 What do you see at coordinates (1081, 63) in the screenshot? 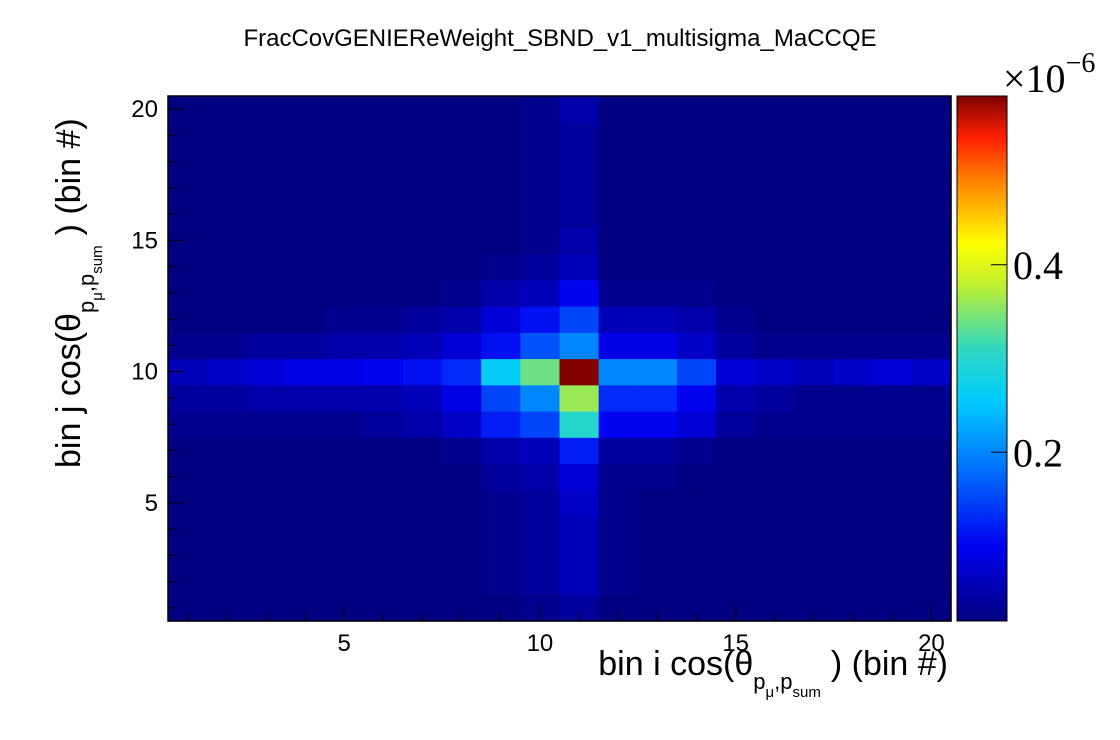
I see `colorbar-exponent: −6` at bounding box center [1081, 63].